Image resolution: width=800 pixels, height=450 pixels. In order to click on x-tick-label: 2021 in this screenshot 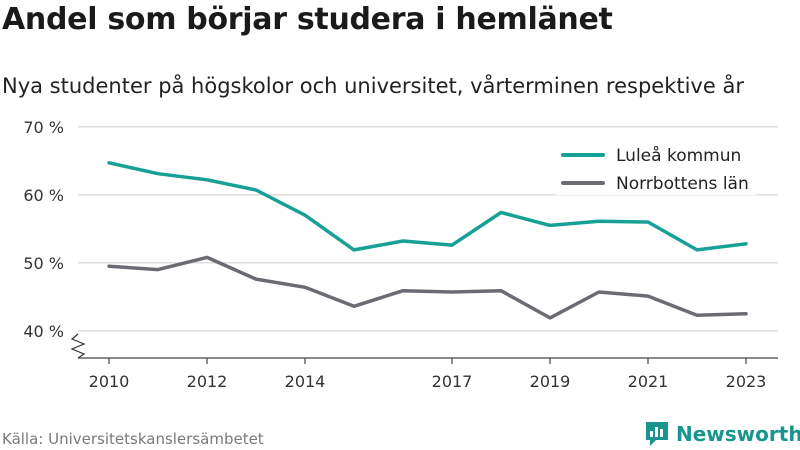, I will do `click(648, 381)`.